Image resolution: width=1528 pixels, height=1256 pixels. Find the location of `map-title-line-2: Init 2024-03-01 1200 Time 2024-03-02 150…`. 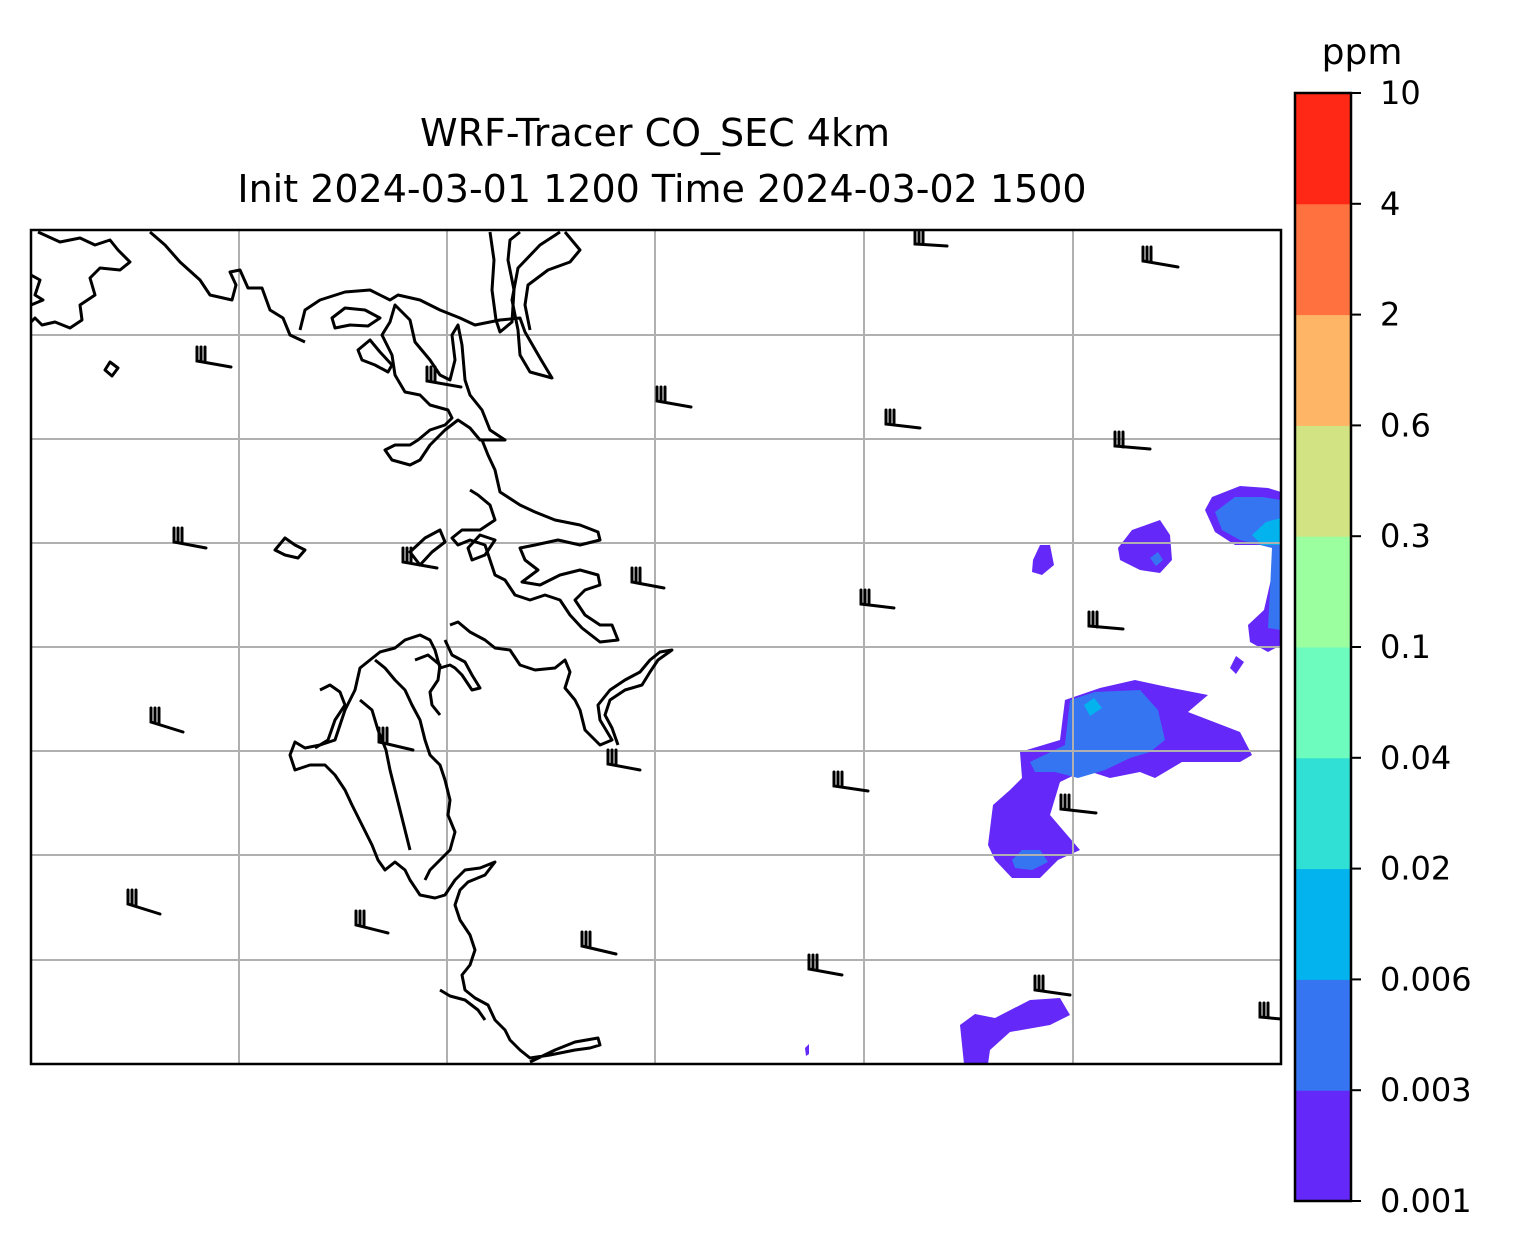

map-title-line-2: Init 2024-03-01 1200 Time 2024-03-02 150… is located at coordinates (661, 189).